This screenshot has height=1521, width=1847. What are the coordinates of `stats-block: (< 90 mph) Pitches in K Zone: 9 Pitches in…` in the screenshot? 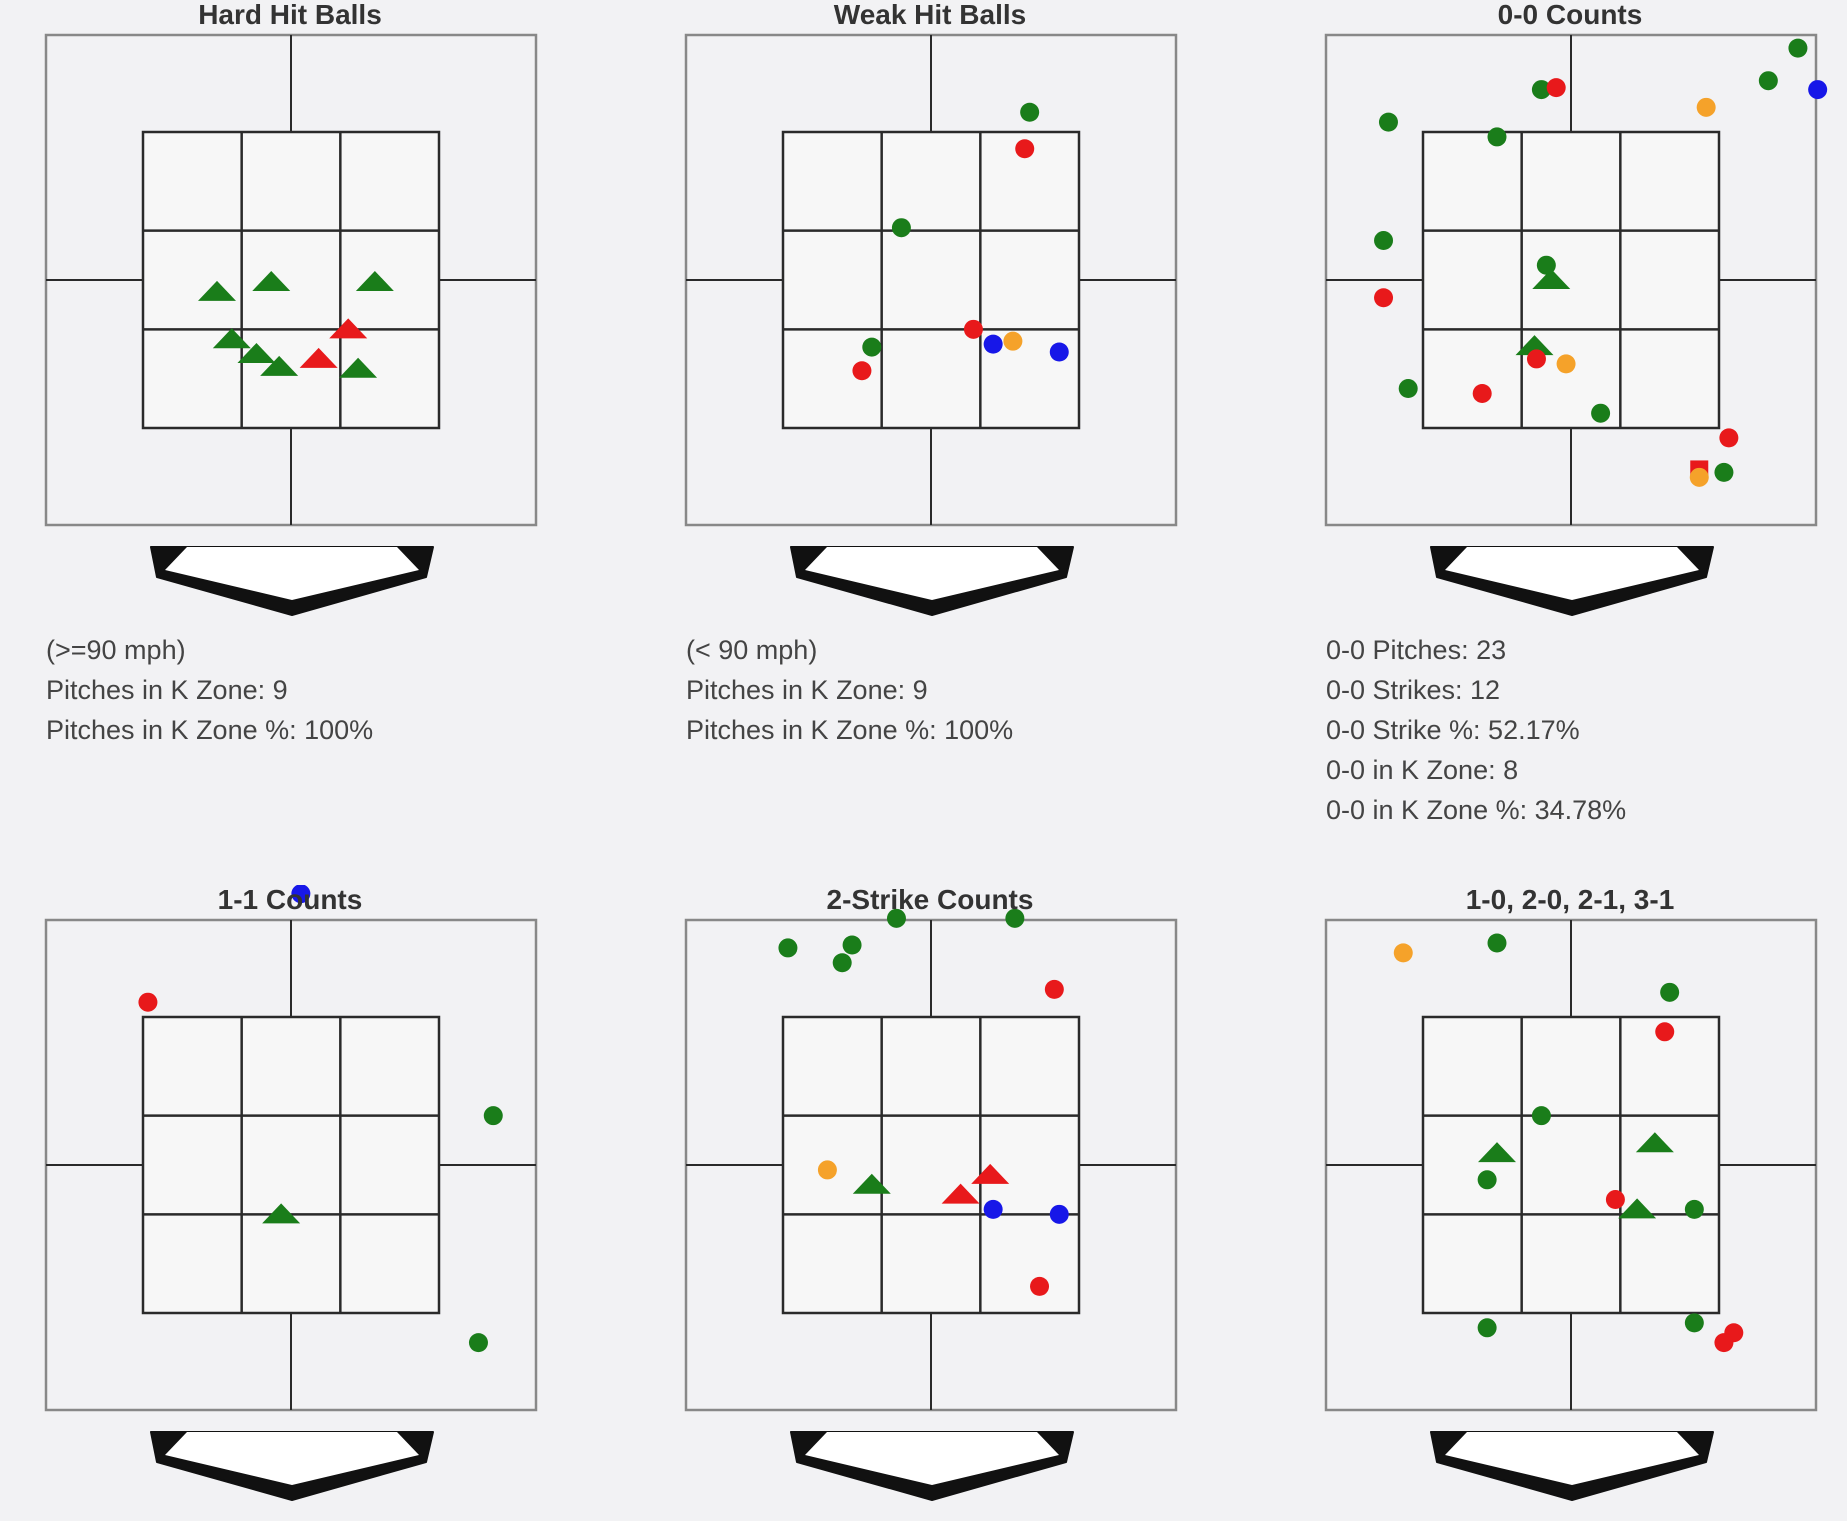 It's located at (849, 690).